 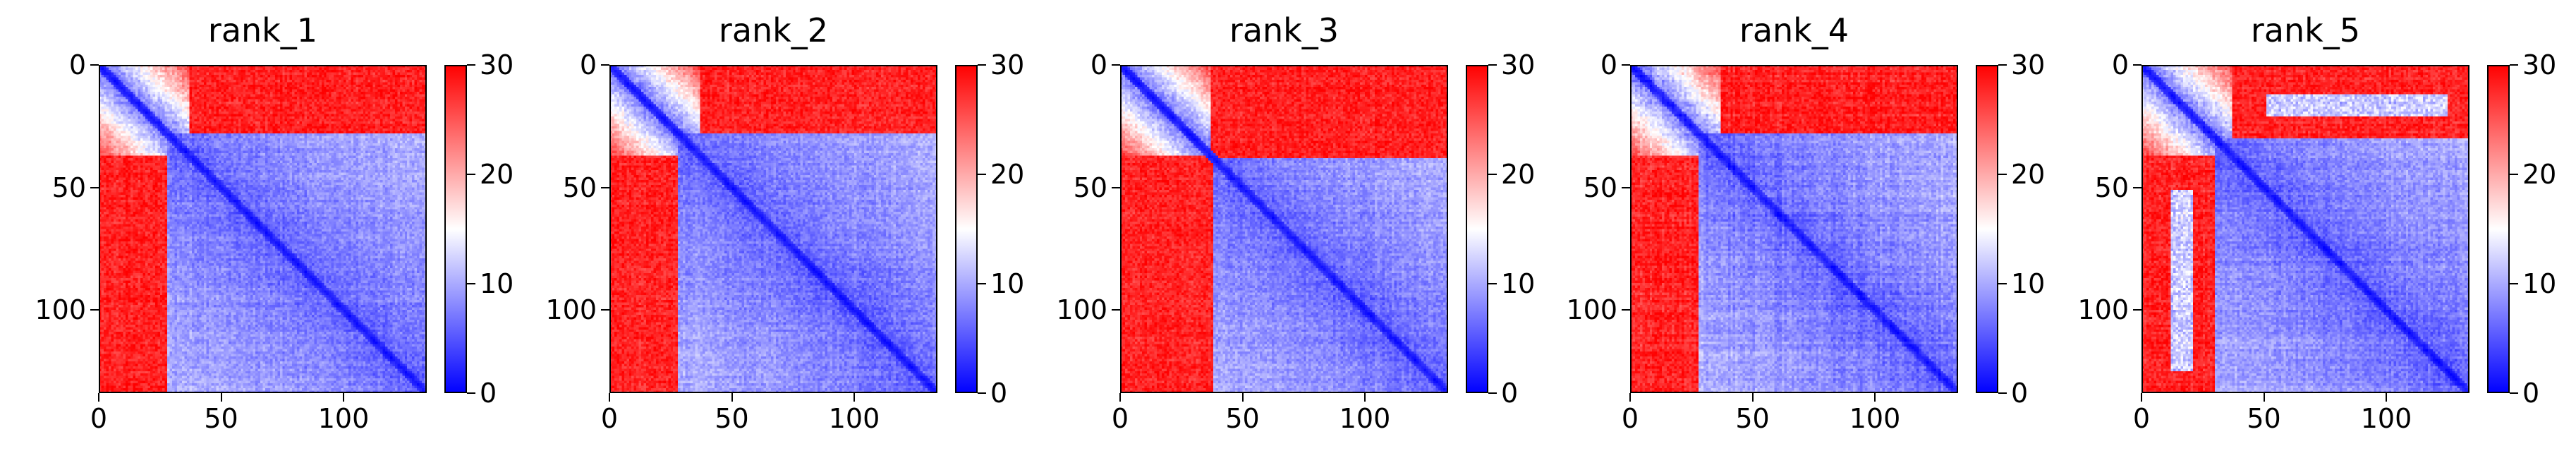 What do you see at coordinates (263, 30) in the screenshot?
I see `chart-title: rank_1` at bounding box center [263, 30].